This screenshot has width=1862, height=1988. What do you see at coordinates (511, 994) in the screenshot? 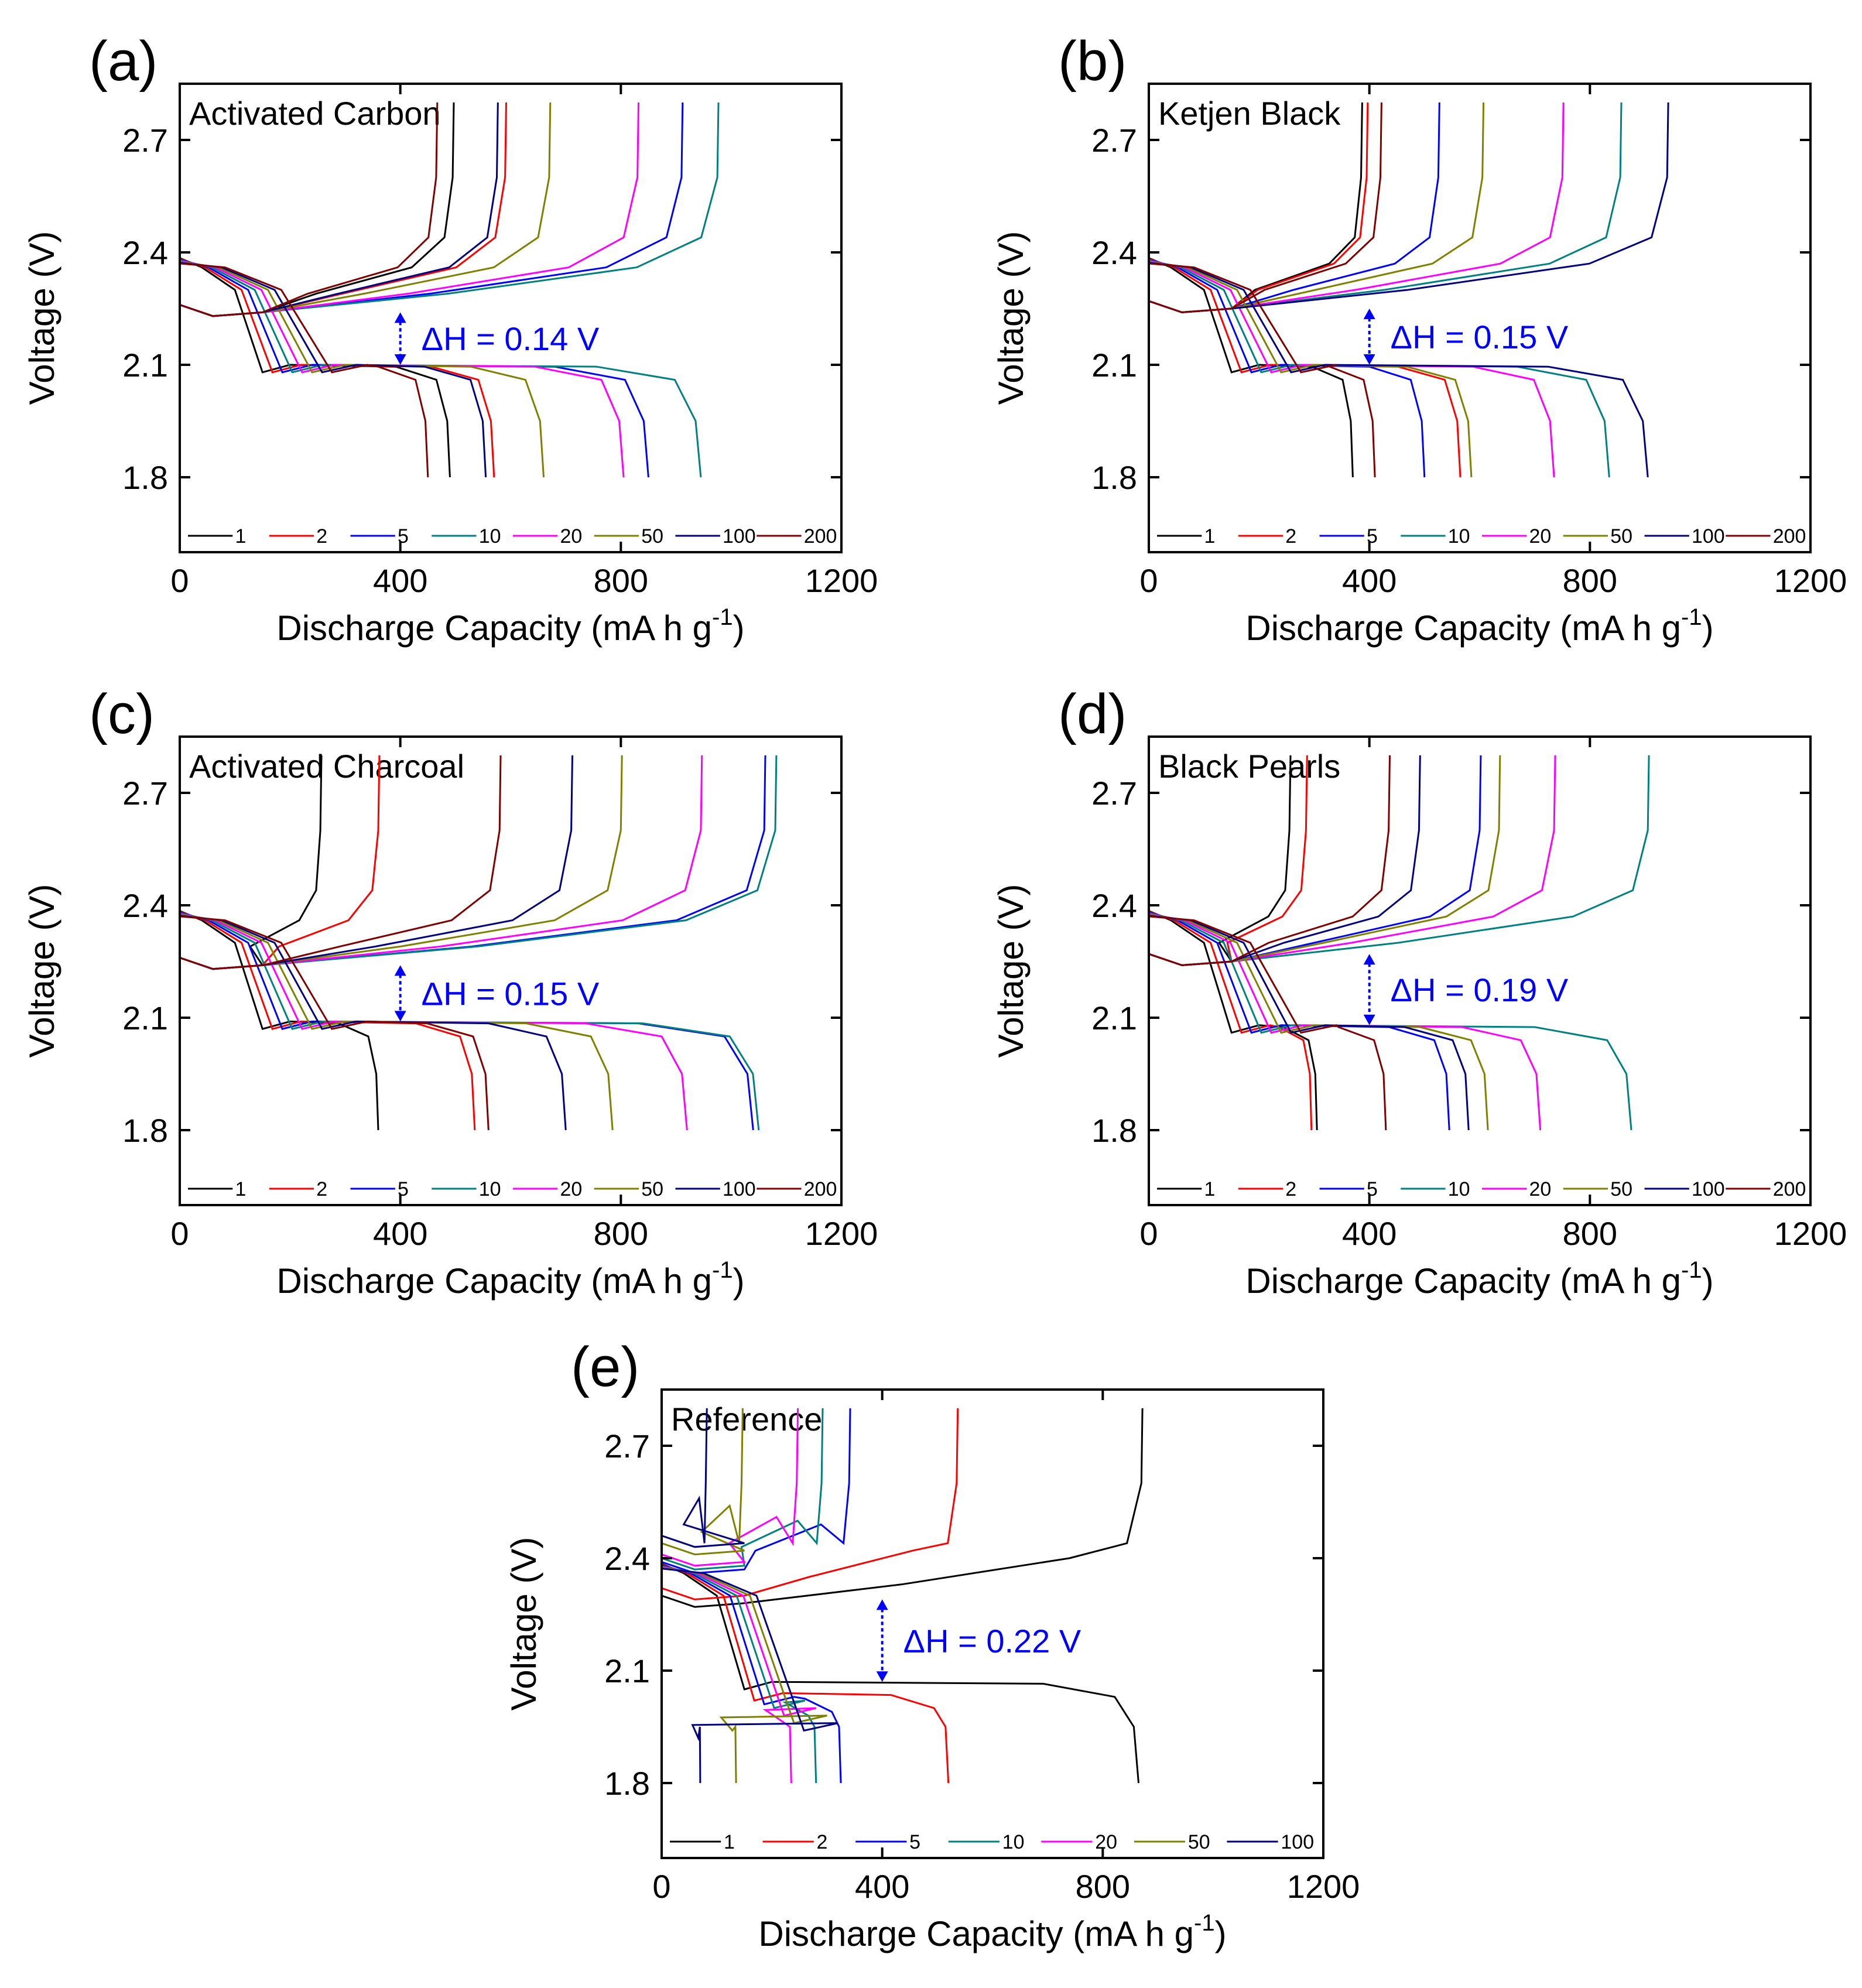
I see `delta-h-label: ΔH = 0.15 V` at bounding box center [511, 994].